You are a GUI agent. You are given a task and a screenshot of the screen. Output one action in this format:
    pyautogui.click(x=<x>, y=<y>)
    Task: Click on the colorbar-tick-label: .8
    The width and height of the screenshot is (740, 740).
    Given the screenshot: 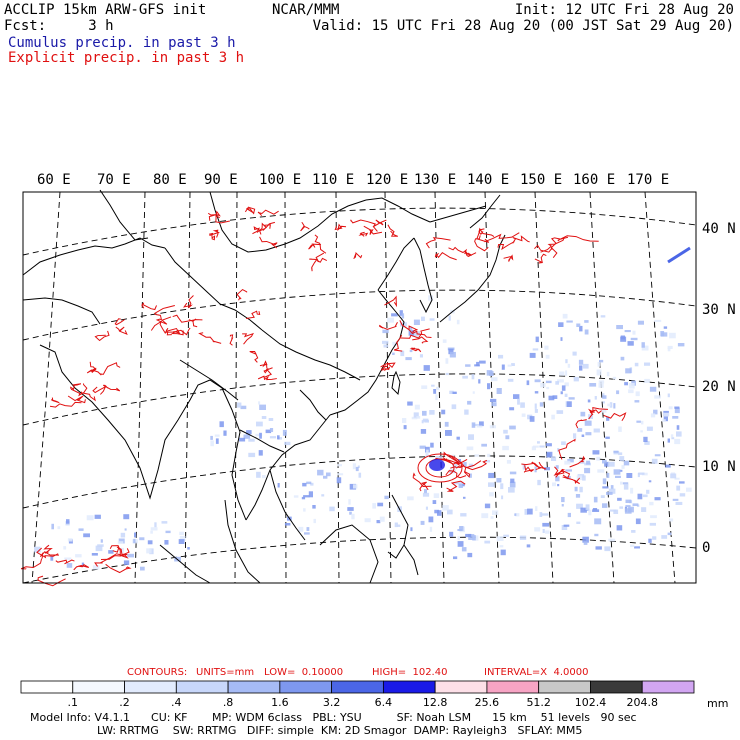 What is the action you would take?
    pyautogui.click(x=228, y=702)
    